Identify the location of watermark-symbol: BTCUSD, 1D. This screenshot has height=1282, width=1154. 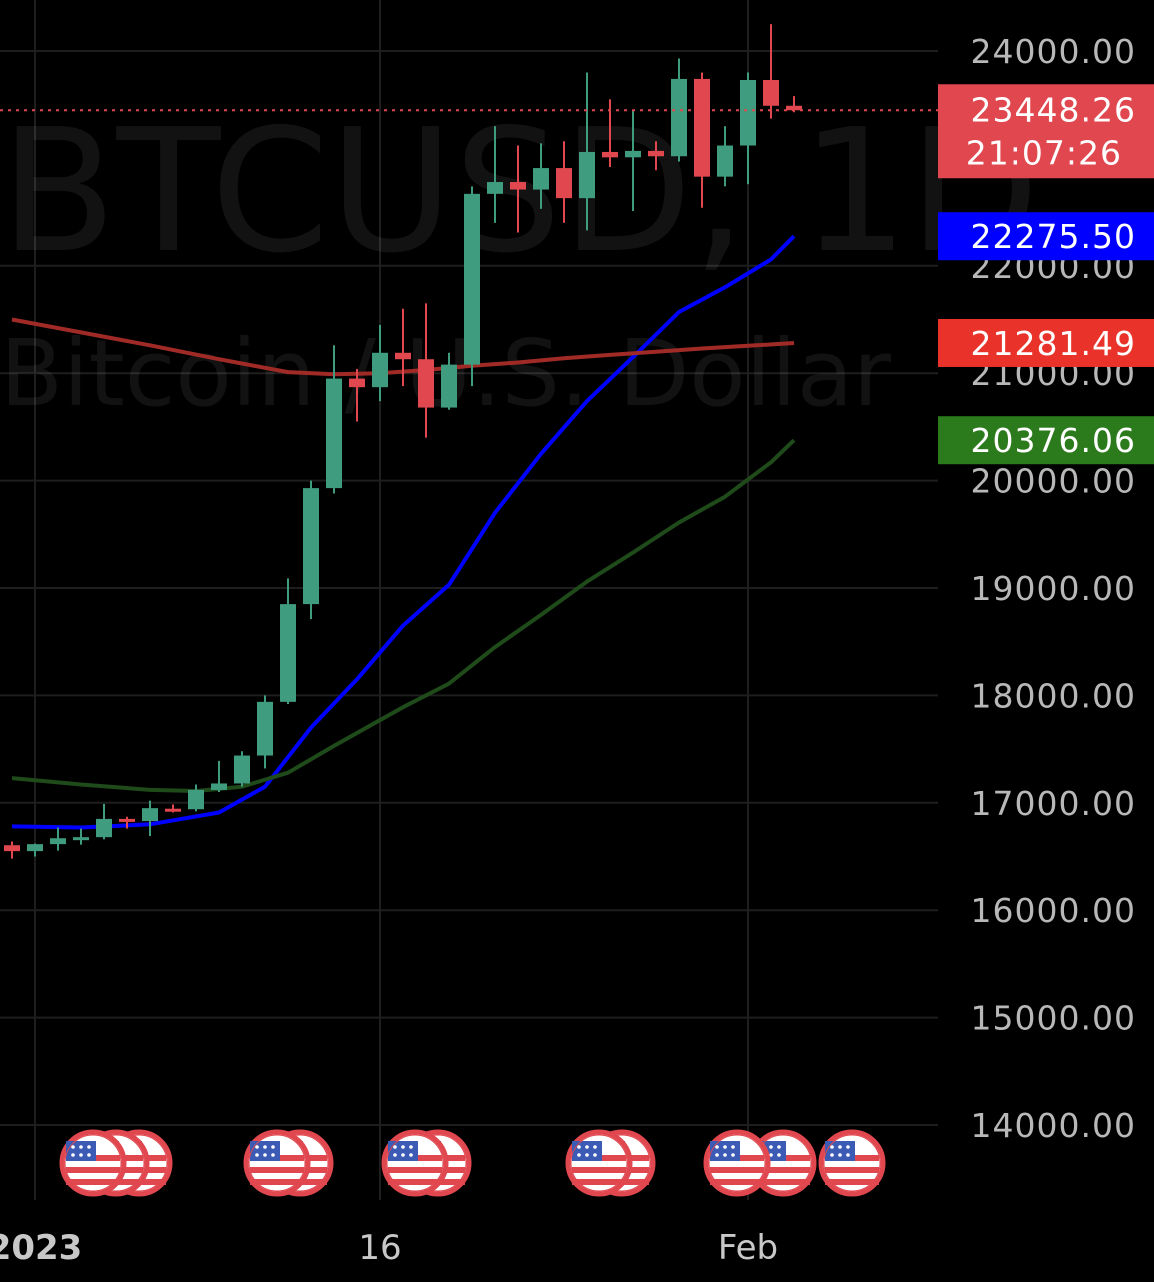
(520, 192).